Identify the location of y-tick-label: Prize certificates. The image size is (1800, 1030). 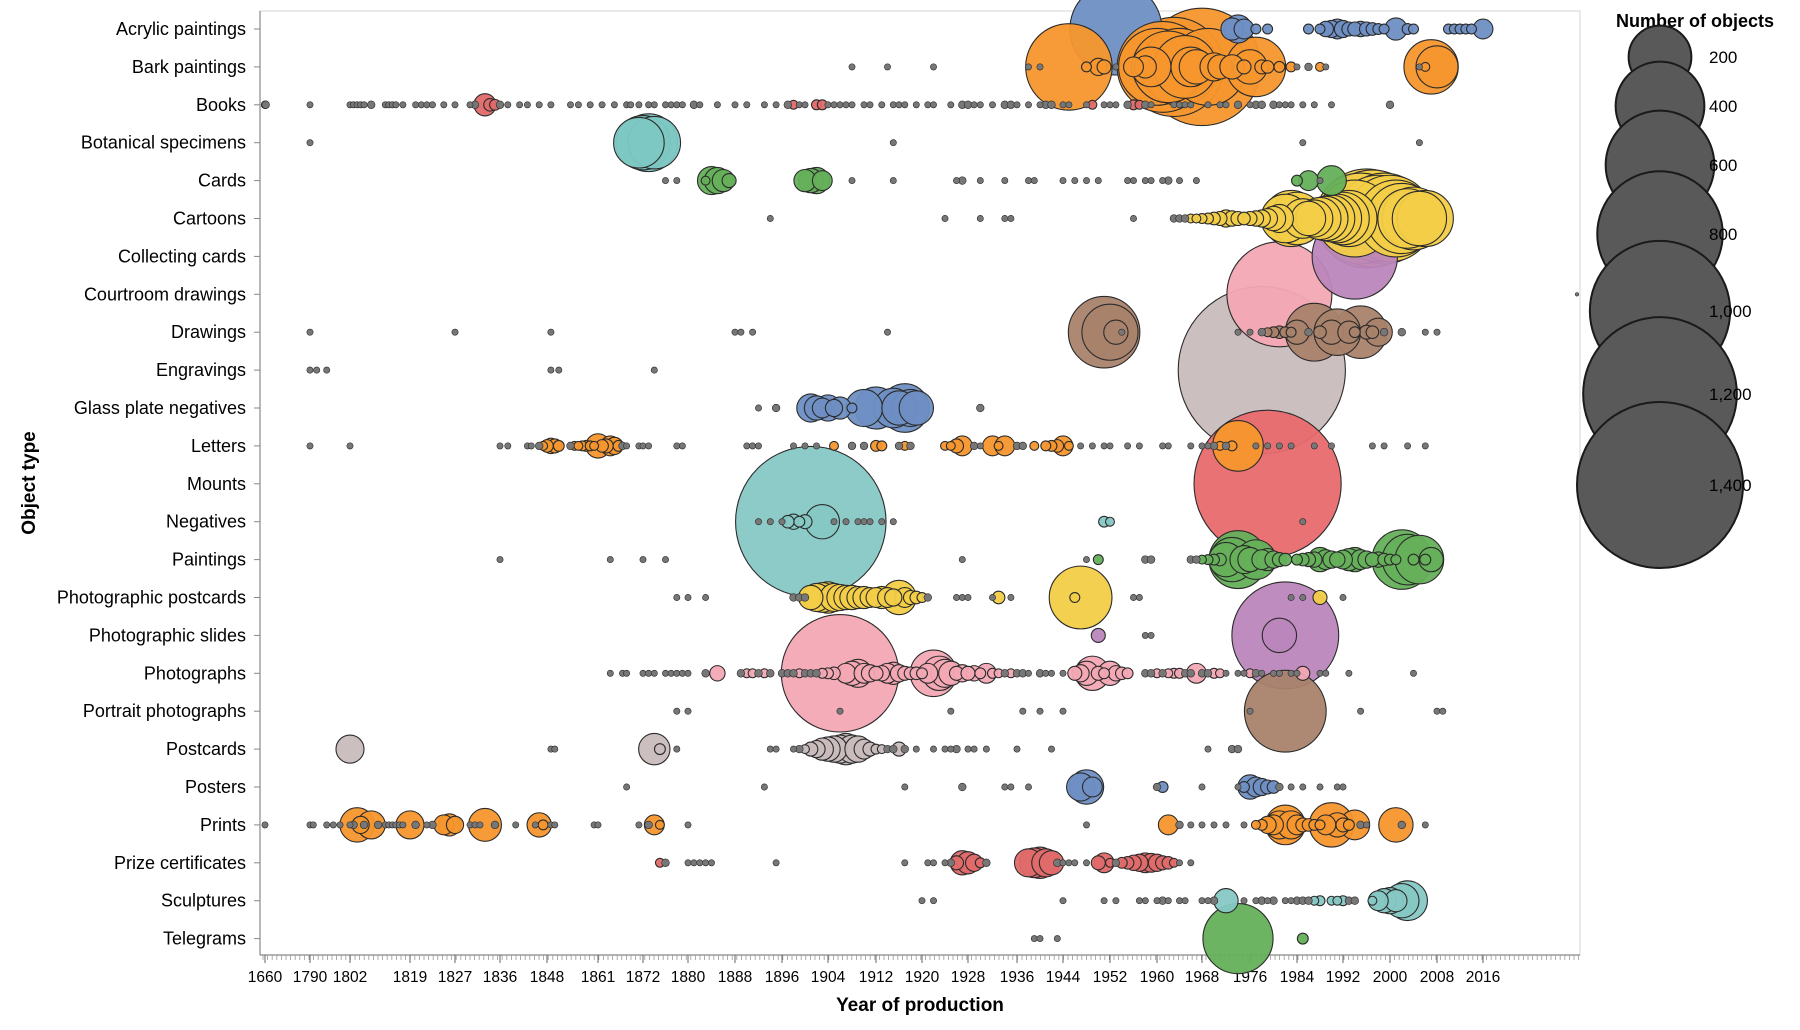
(180, 863).